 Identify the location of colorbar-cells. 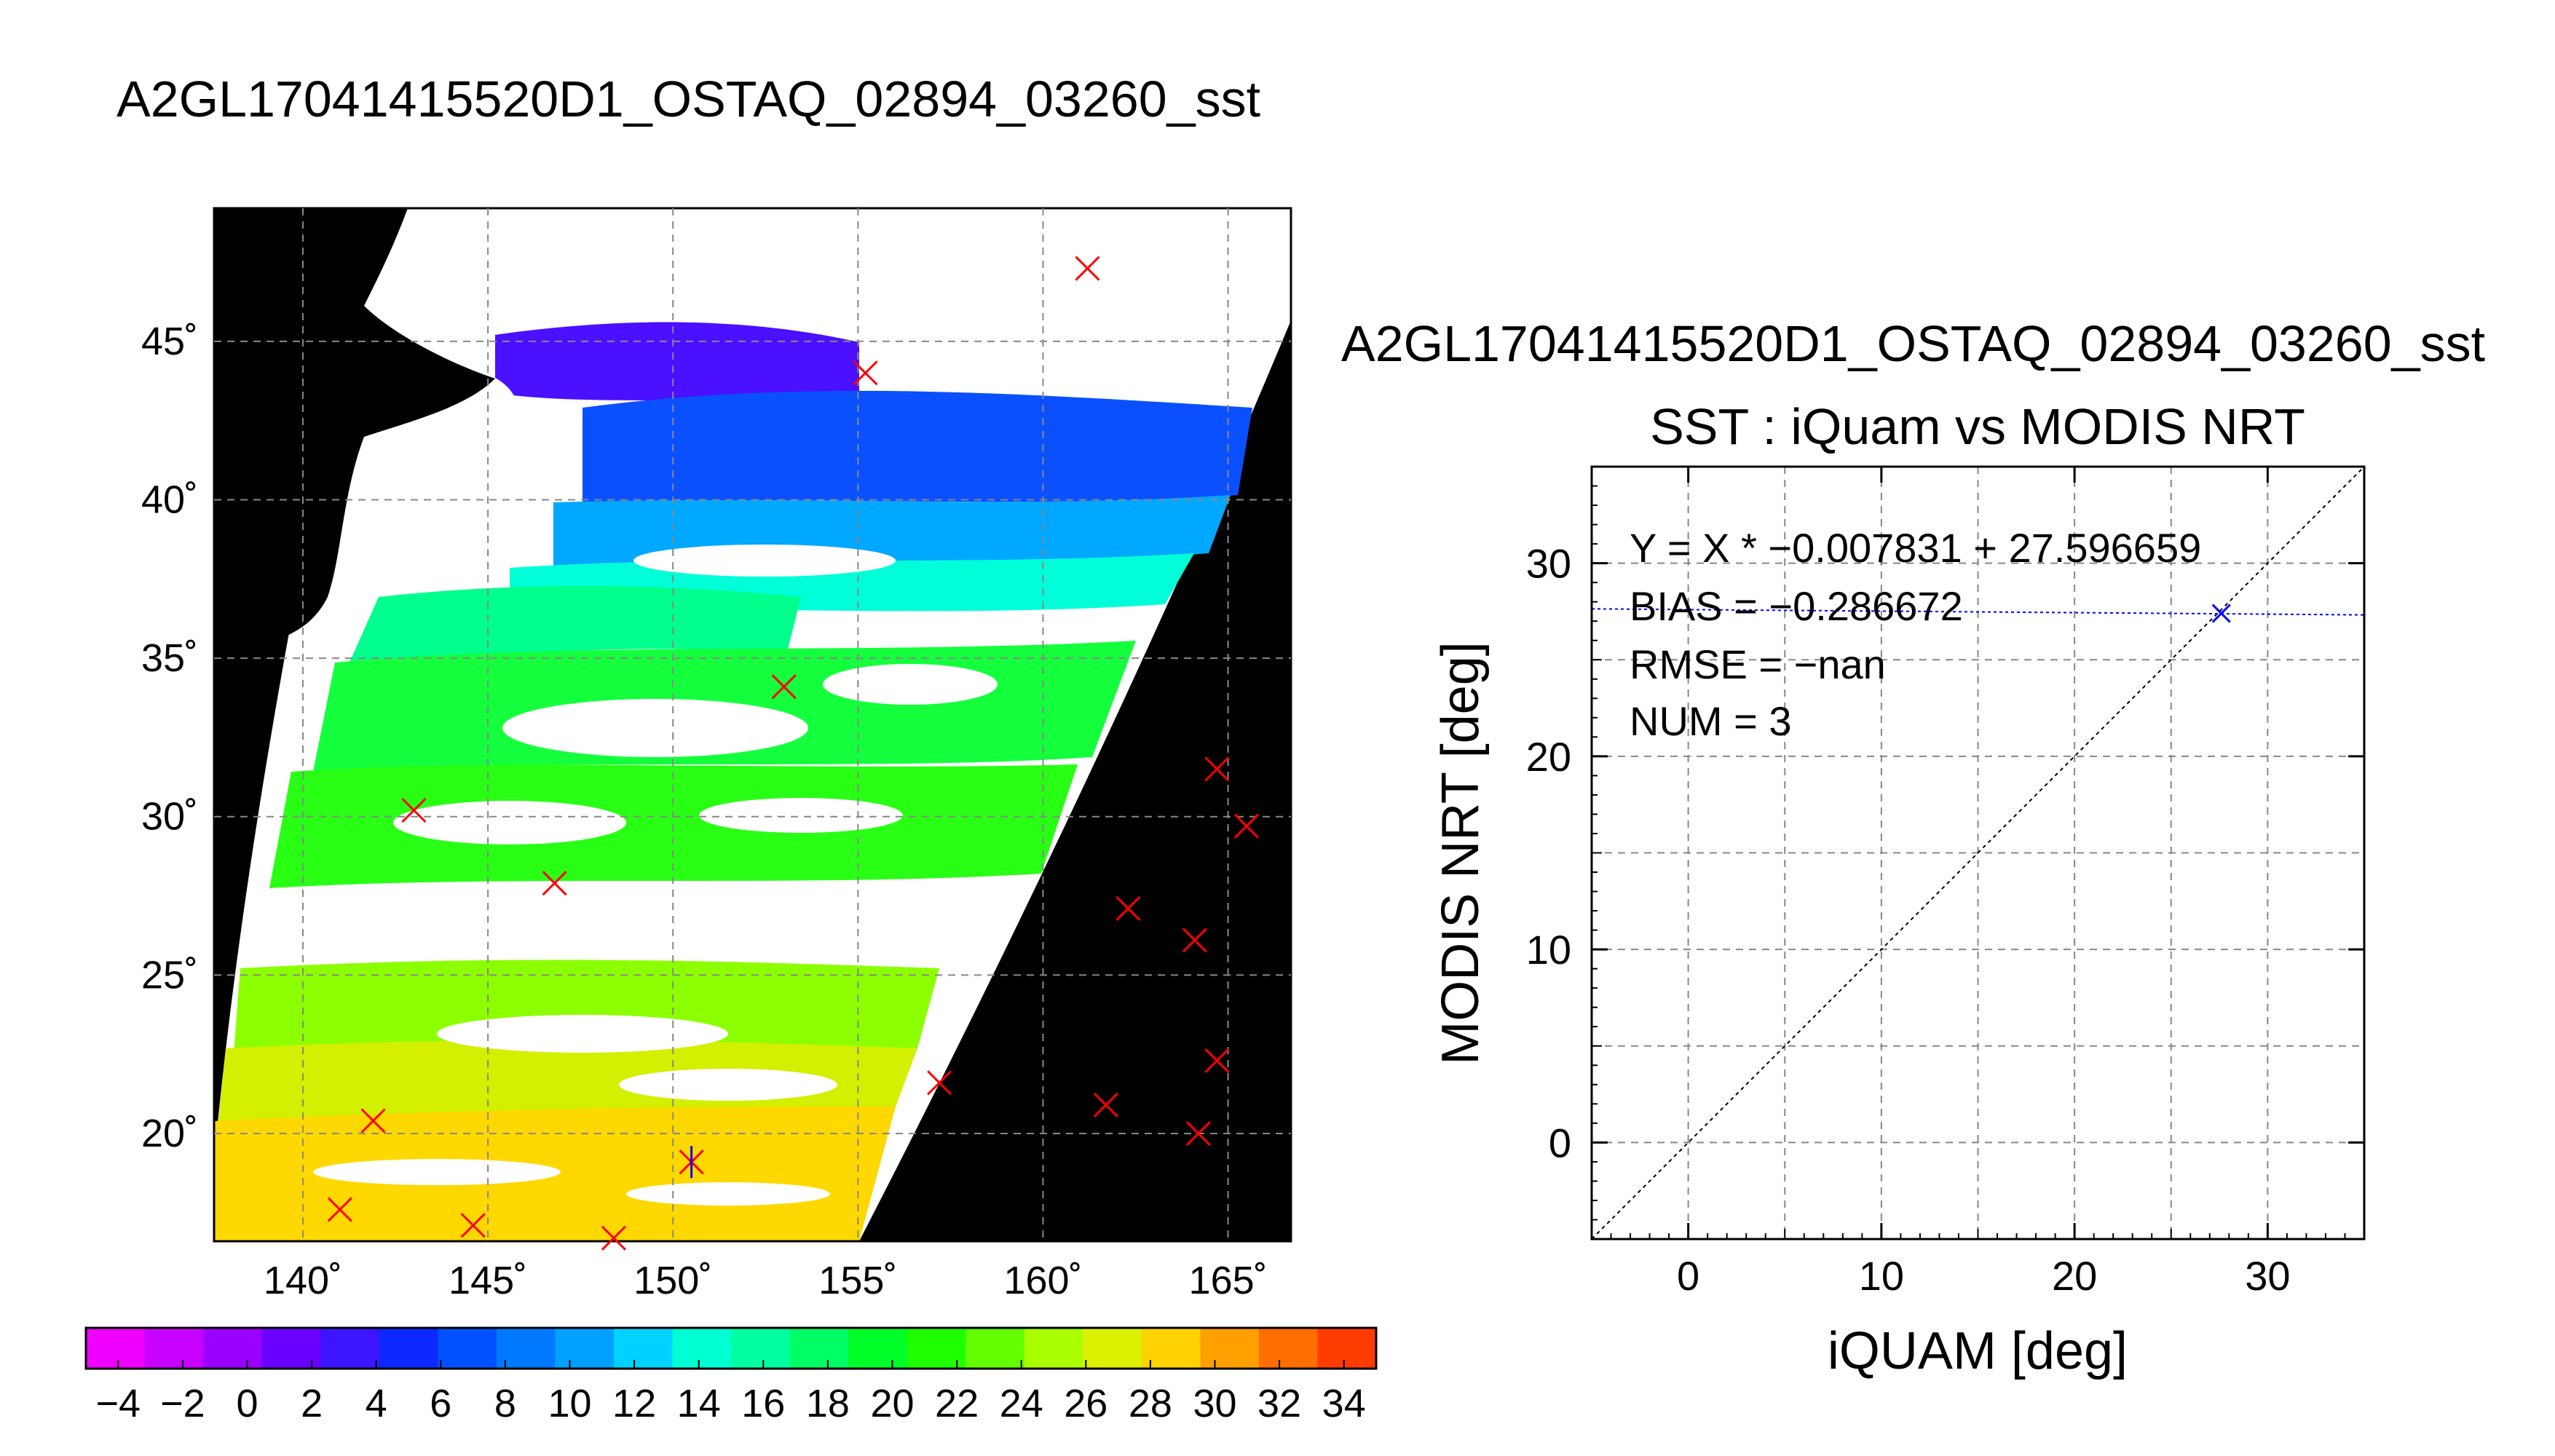
(731, 1348).